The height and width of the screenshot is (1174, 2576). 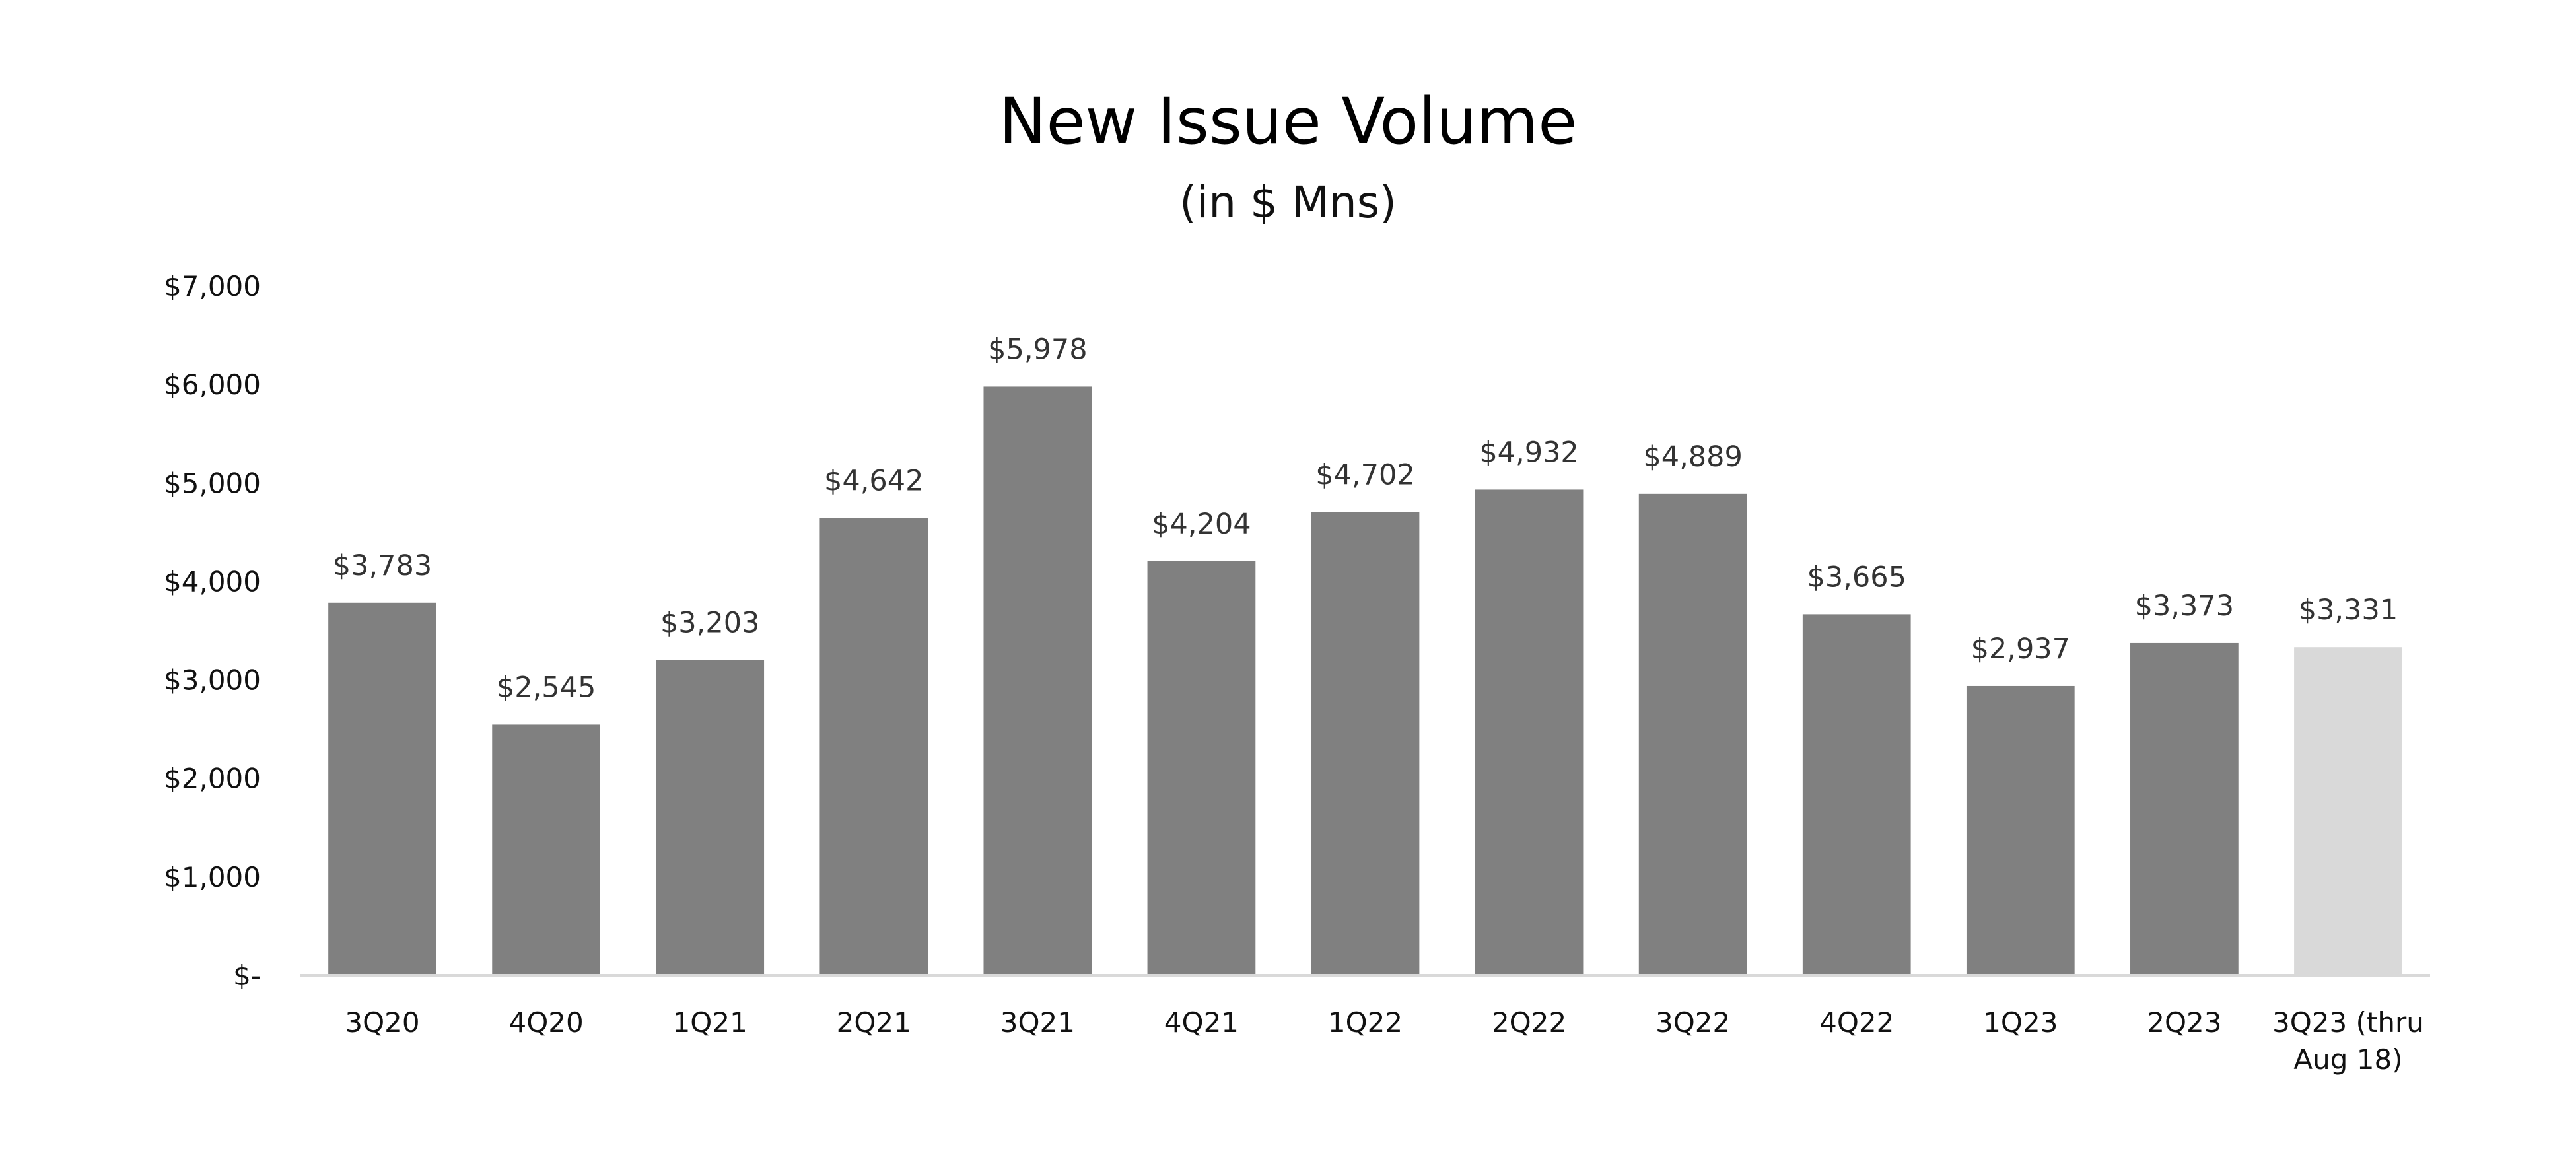 What do you see at coordinates (2185, 606) in the screenshot?
I see `data-label: $3,373` at bounding box center [2185, 606].